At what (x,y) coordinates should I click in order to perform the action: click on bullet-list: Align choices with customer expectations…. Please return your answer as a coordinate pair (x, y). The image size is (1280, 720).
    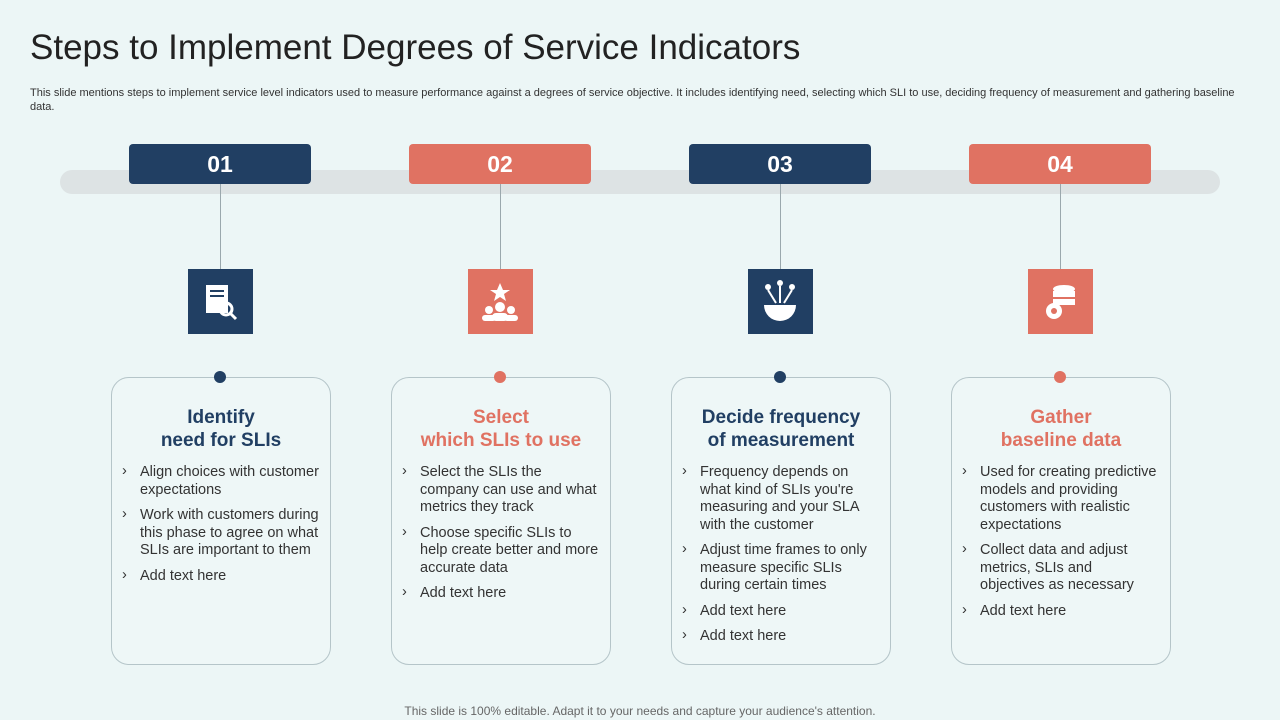
    Looking at the image, I should click on (221, 528).